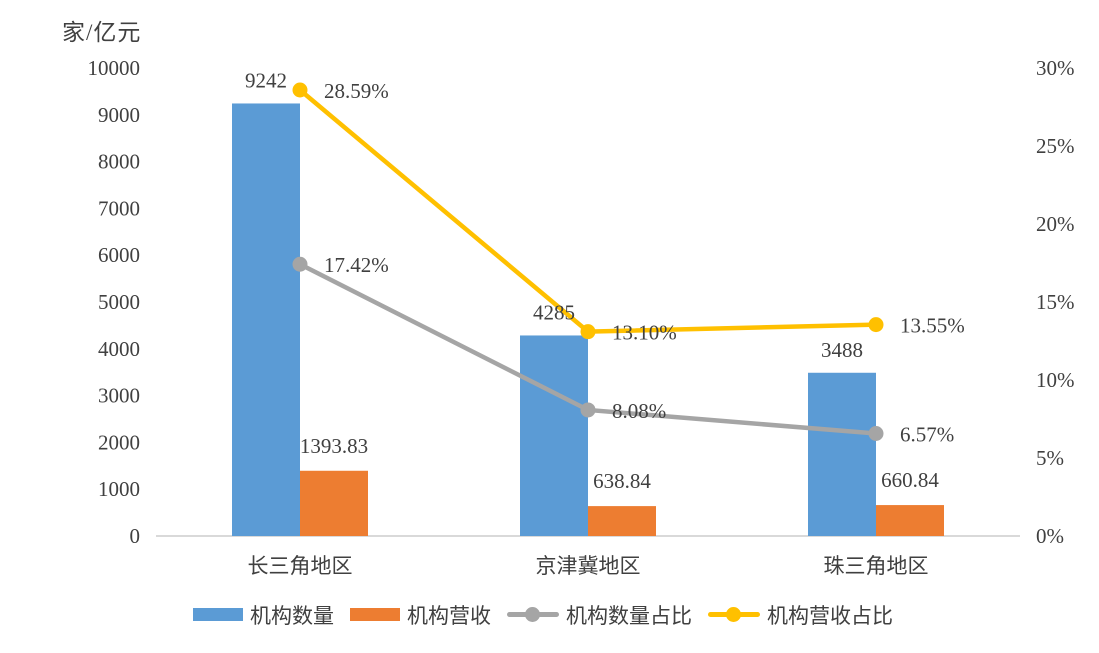  What do you see at coordinates (375, 614) in the screenshot?
I see `bar-swatch-orange` at bounding box center [375, 614].